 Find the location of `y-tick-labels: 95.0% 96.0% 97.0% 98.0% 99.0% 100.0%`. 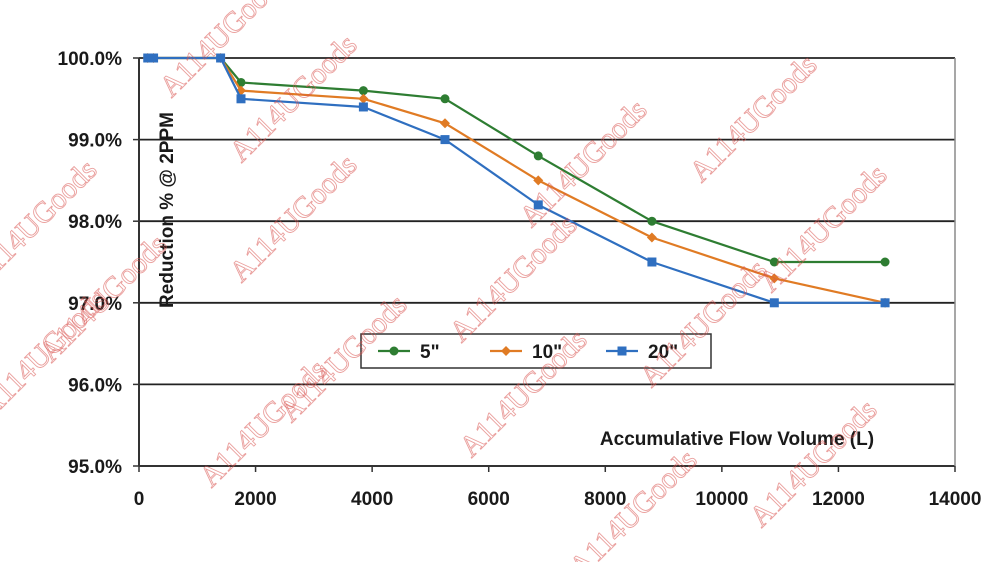

y-tick-labels: 95.0% 96.0% 97.0% 98.0% 99.0% 100.0% is located at coordinates (90, 263).